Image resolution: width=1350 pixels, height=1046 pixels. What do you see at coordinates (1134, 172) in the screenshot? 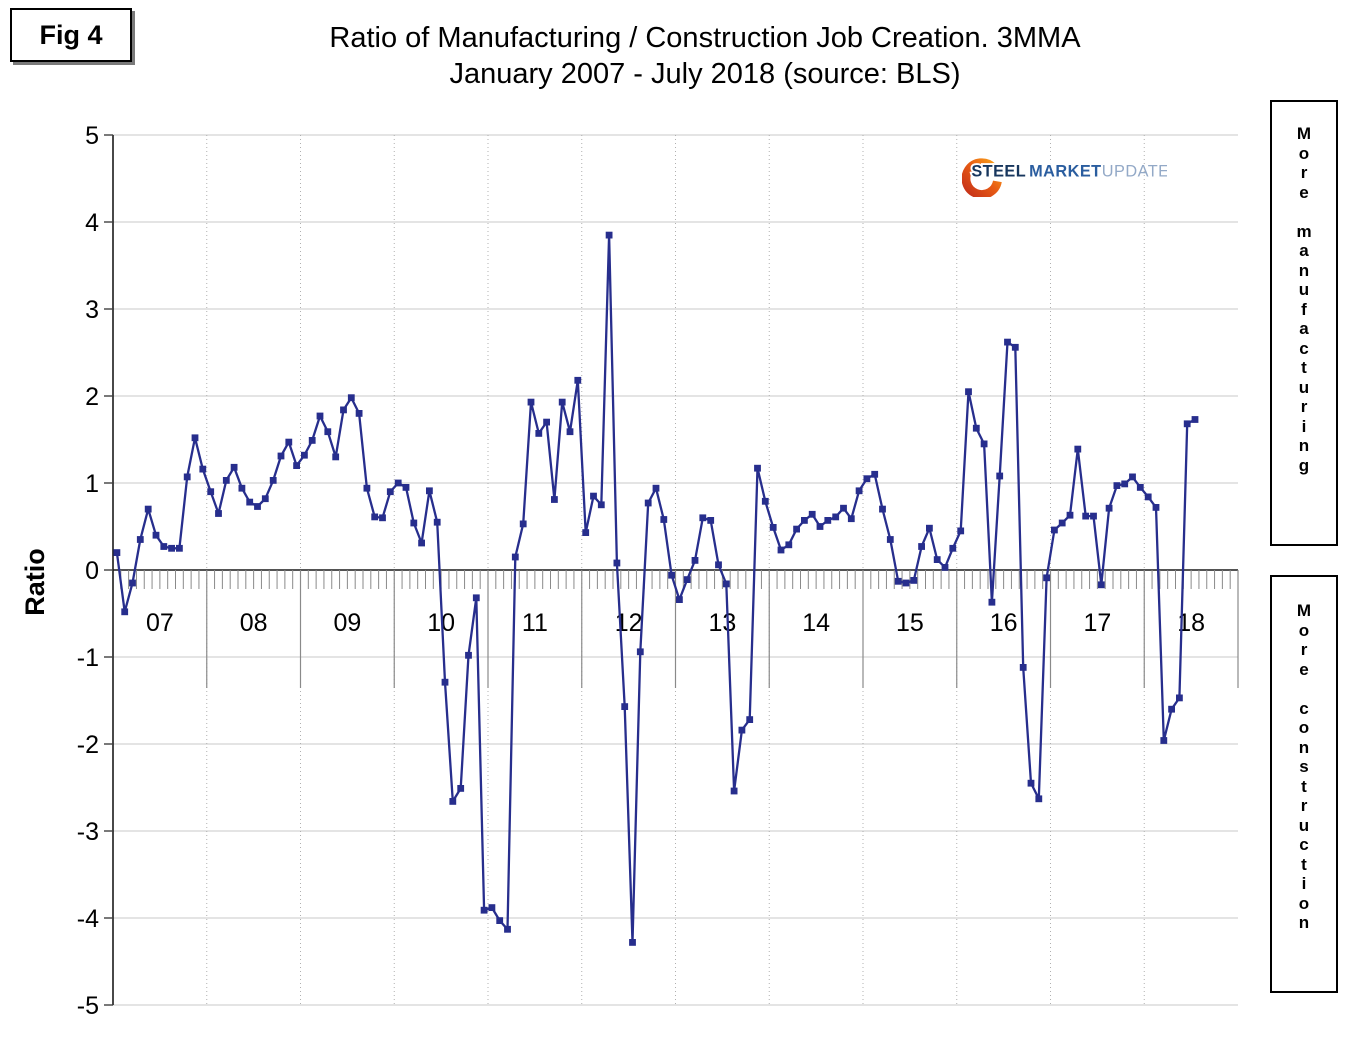
I see `logo-word-update: UPDATE` at bounding box center [1134, 172].